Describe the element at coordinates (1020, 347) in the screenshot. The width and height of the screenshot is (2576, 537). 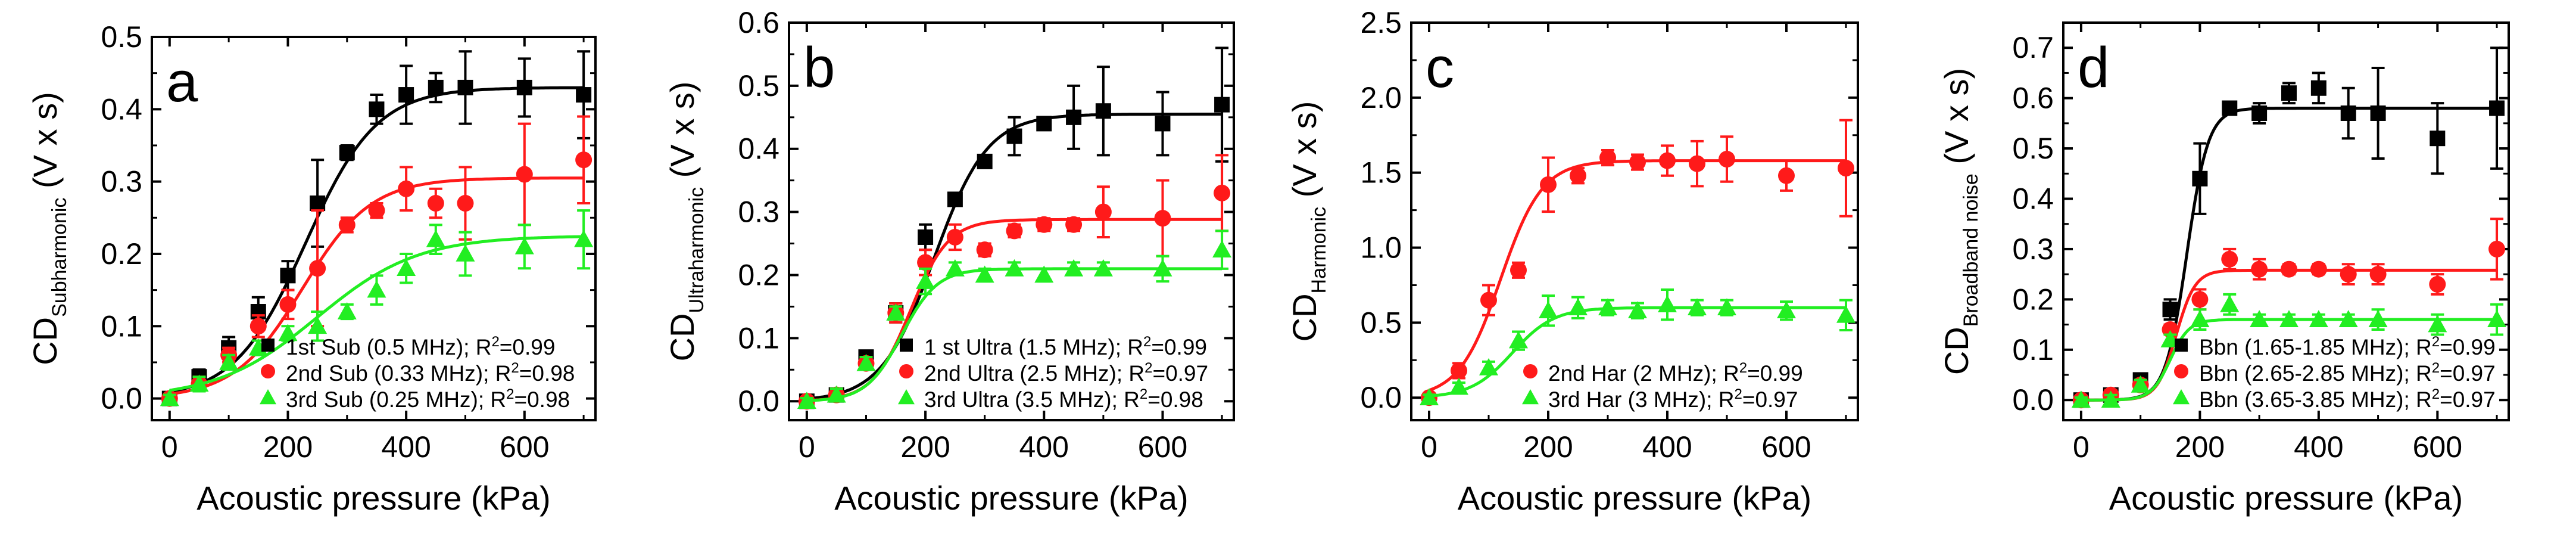
I see `legend-series-name: 1 st Ultra (1.5 MHz)` at that location.